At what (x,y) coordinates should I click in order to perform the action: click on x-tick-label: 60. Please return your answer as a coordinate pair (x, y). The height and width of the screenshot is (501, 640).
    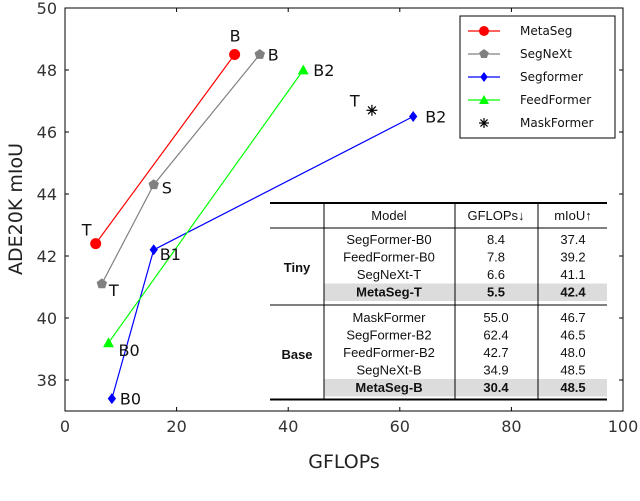
    Looking at the image, I should click on (400, 426).